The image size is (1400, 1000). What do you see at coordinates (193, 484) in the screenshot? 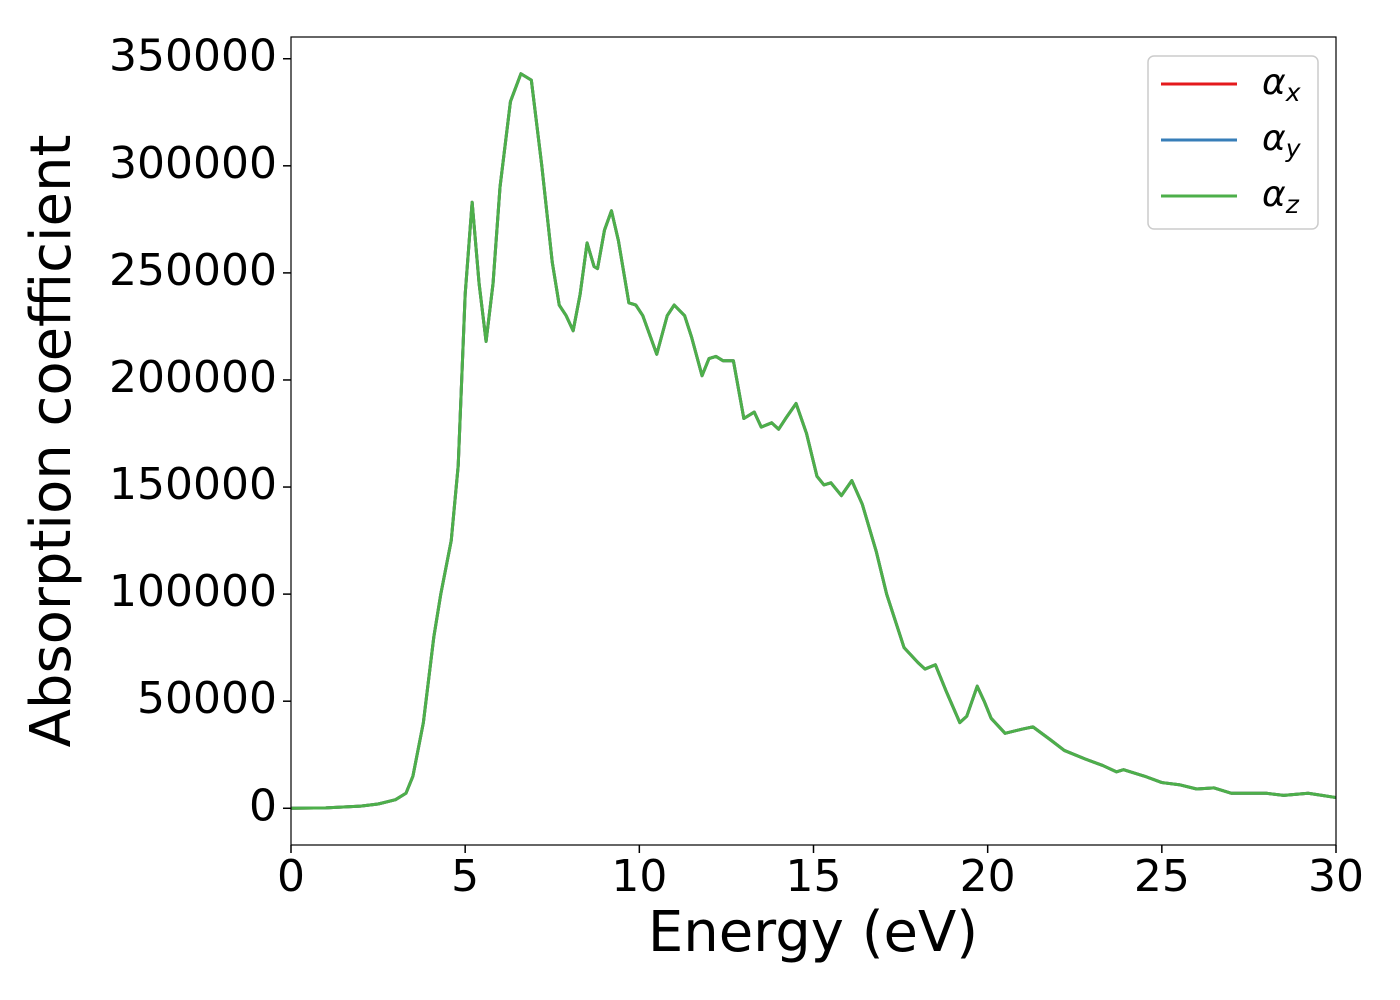
I see `y-tick-label: 150000` at bounding box center [193, 484].